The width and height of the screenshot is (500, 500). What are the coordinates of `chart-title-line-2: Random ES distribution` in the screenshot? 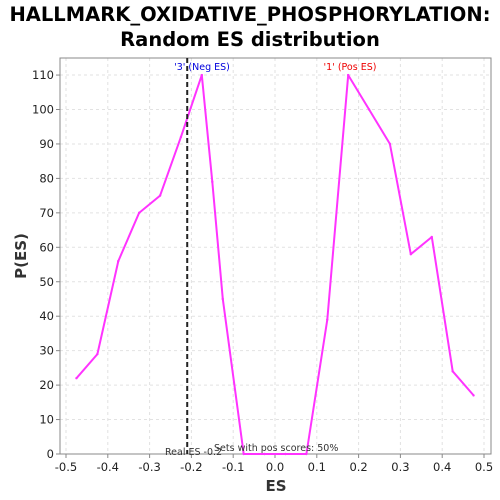 It's located at (250, 39).